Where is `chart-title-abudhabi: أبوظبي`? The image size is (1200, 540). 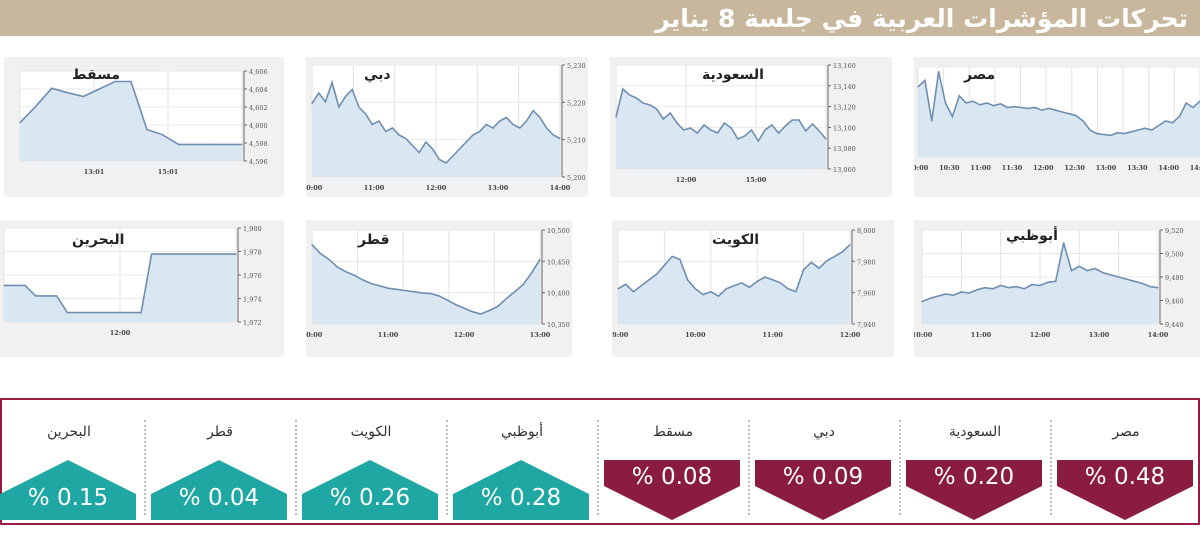
chart-title-abudhabi: أبوظبي is located at coordinates (1032, 235).